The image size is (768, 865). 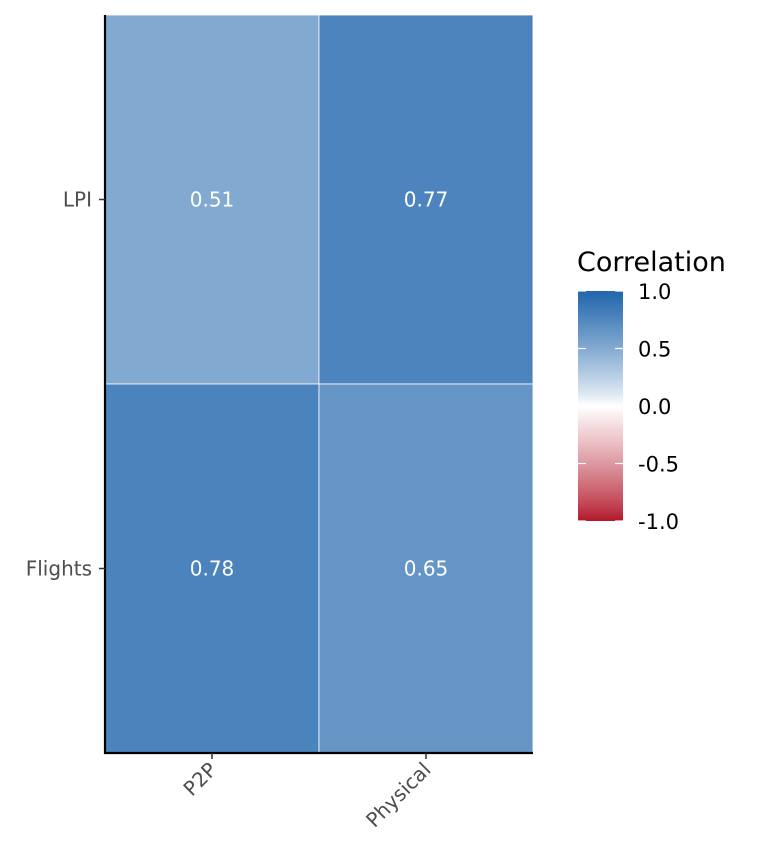 I want to click on cell-value-label: 0.65, so click(x=426, y=569).